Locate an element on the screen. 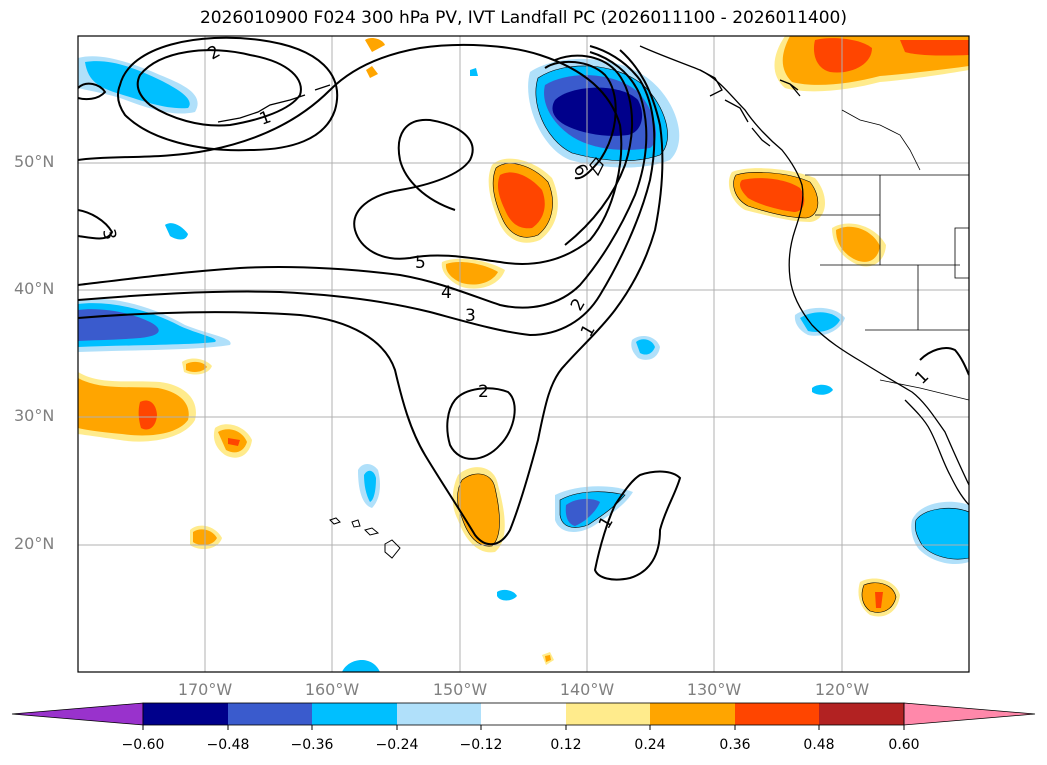 The width and height of the screenshot is (1047, 765). colorbar-tick-label: 0.36 is located at coordinates (735, 745).